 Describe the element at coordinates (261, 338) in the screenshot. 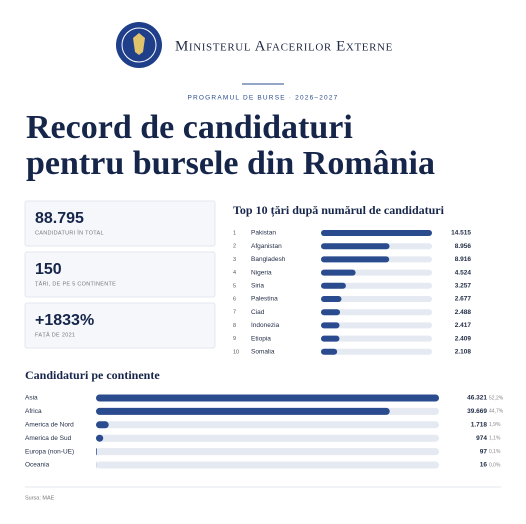

I see `category-label: Etiopia` at that location.